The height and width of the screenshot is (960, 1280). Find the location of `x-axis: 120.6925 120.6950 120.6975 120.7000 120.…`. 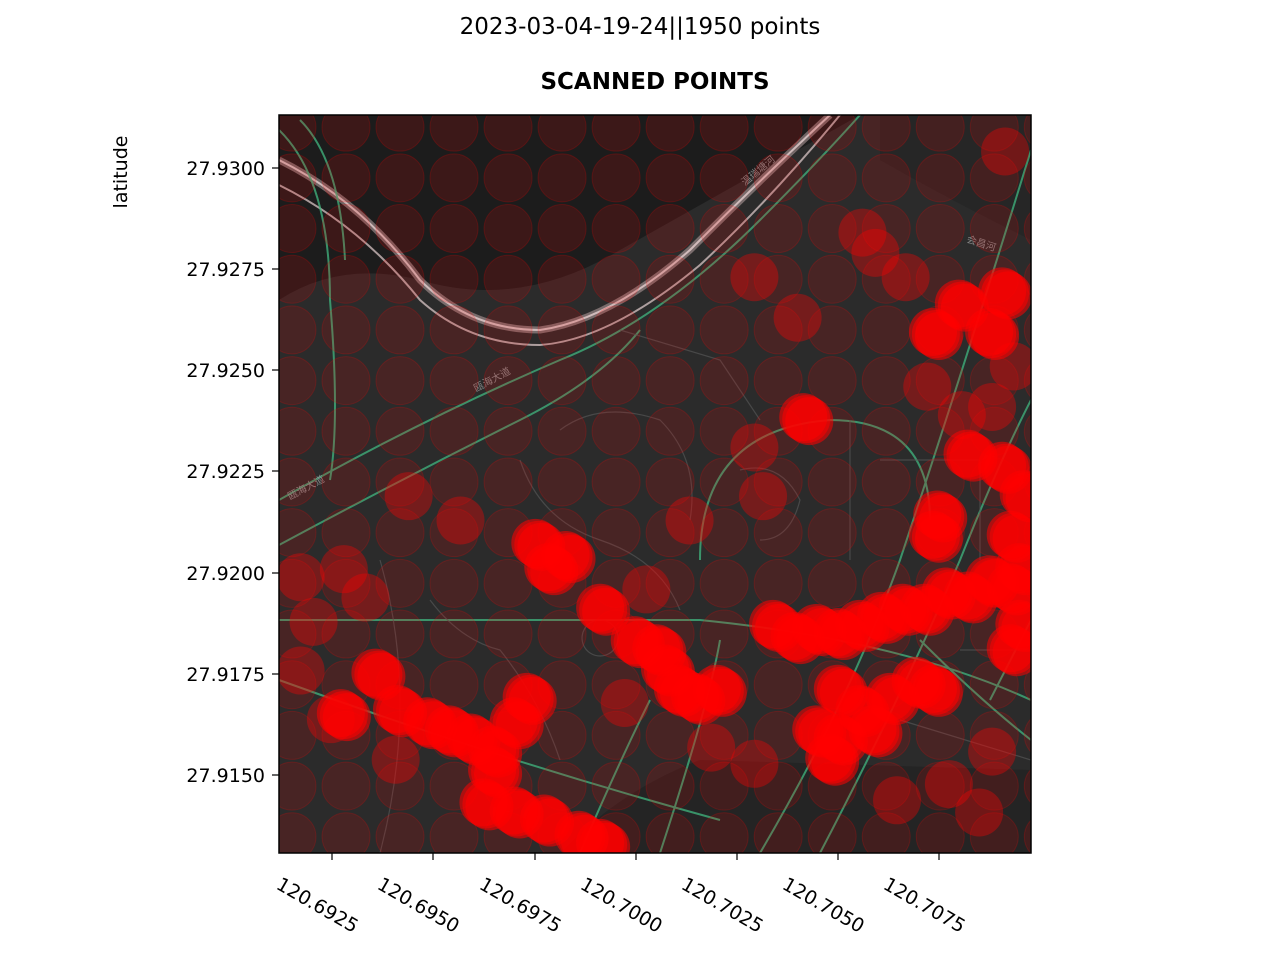

x-axis: 120.6925 120.6950 120.6975 120.7000 120.… is located at coordinates (621, 895).